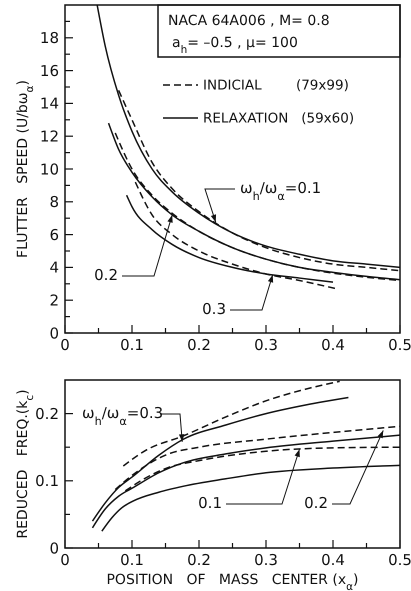 Image resolution: width=411 pixels, height=591 pixels. What do you see at coordinates (54, 300) in the screenshot?
I see `y-tick-label: 2` at bounding box center [54, 300].